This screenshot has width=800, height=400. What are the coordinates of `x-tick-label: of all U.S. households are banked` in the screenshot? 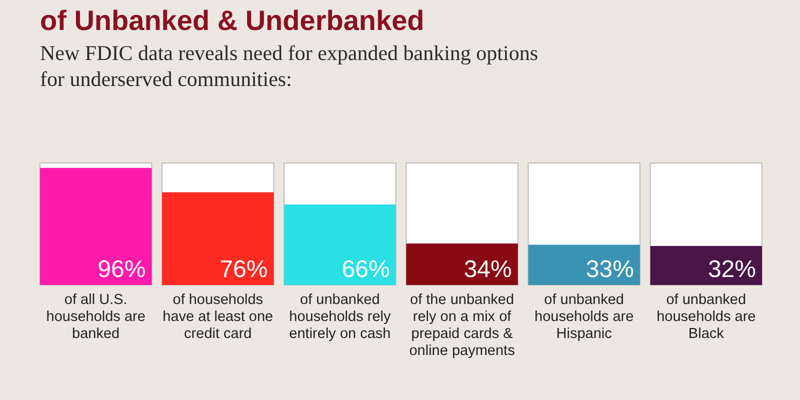 It's located at (96, 317).